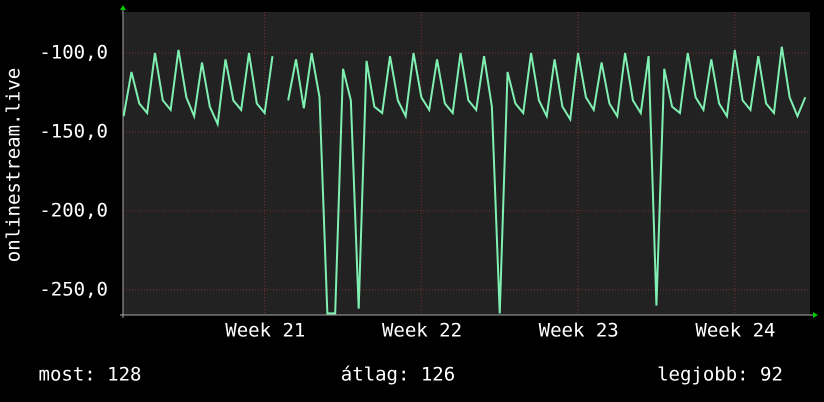 The width and height of the screenshot is (824, 402). Describe the element at coordinates (73, 131) in the screenshot. I see `y-tick-label: -150,0` at that location.